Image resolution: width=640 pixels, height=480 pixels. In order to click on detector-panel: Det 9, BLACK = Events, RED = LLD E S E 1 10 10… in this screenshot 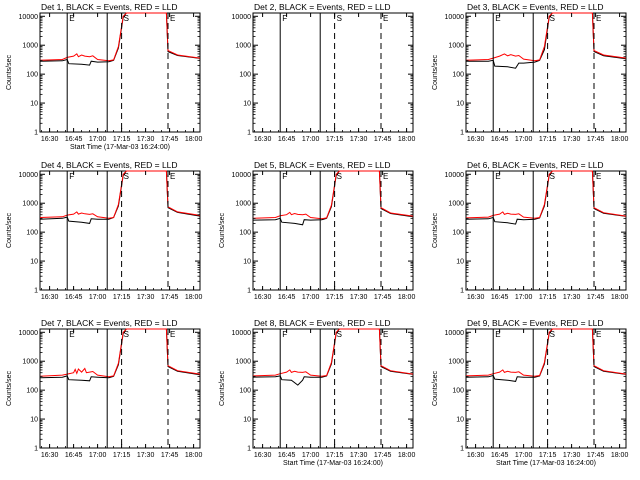, I will do `click(530, 392)`.